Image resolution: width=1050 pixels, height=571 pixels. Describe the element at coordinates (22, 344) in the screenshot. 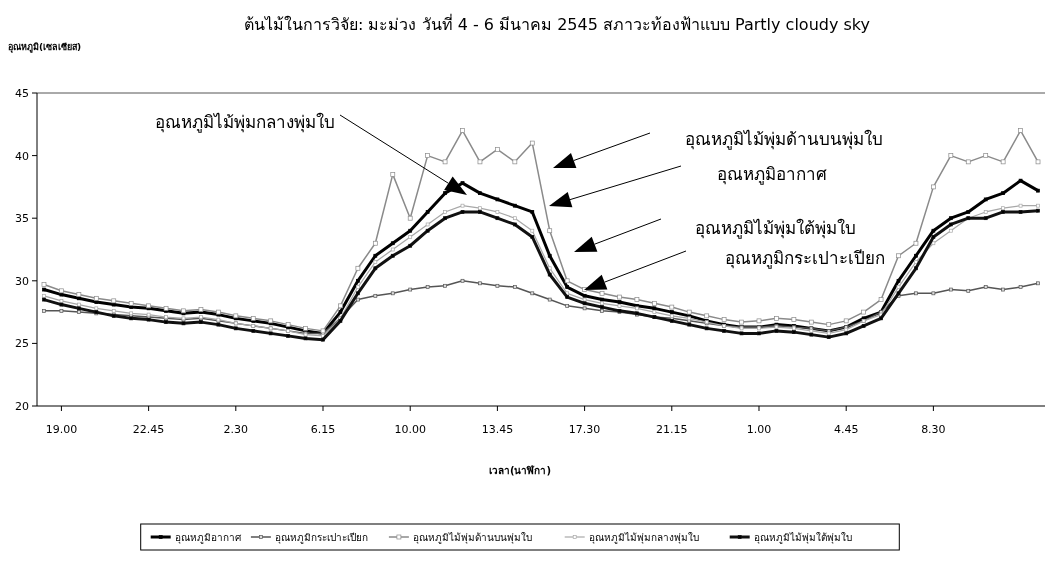

I see `y-tick-label: 25` at that location.